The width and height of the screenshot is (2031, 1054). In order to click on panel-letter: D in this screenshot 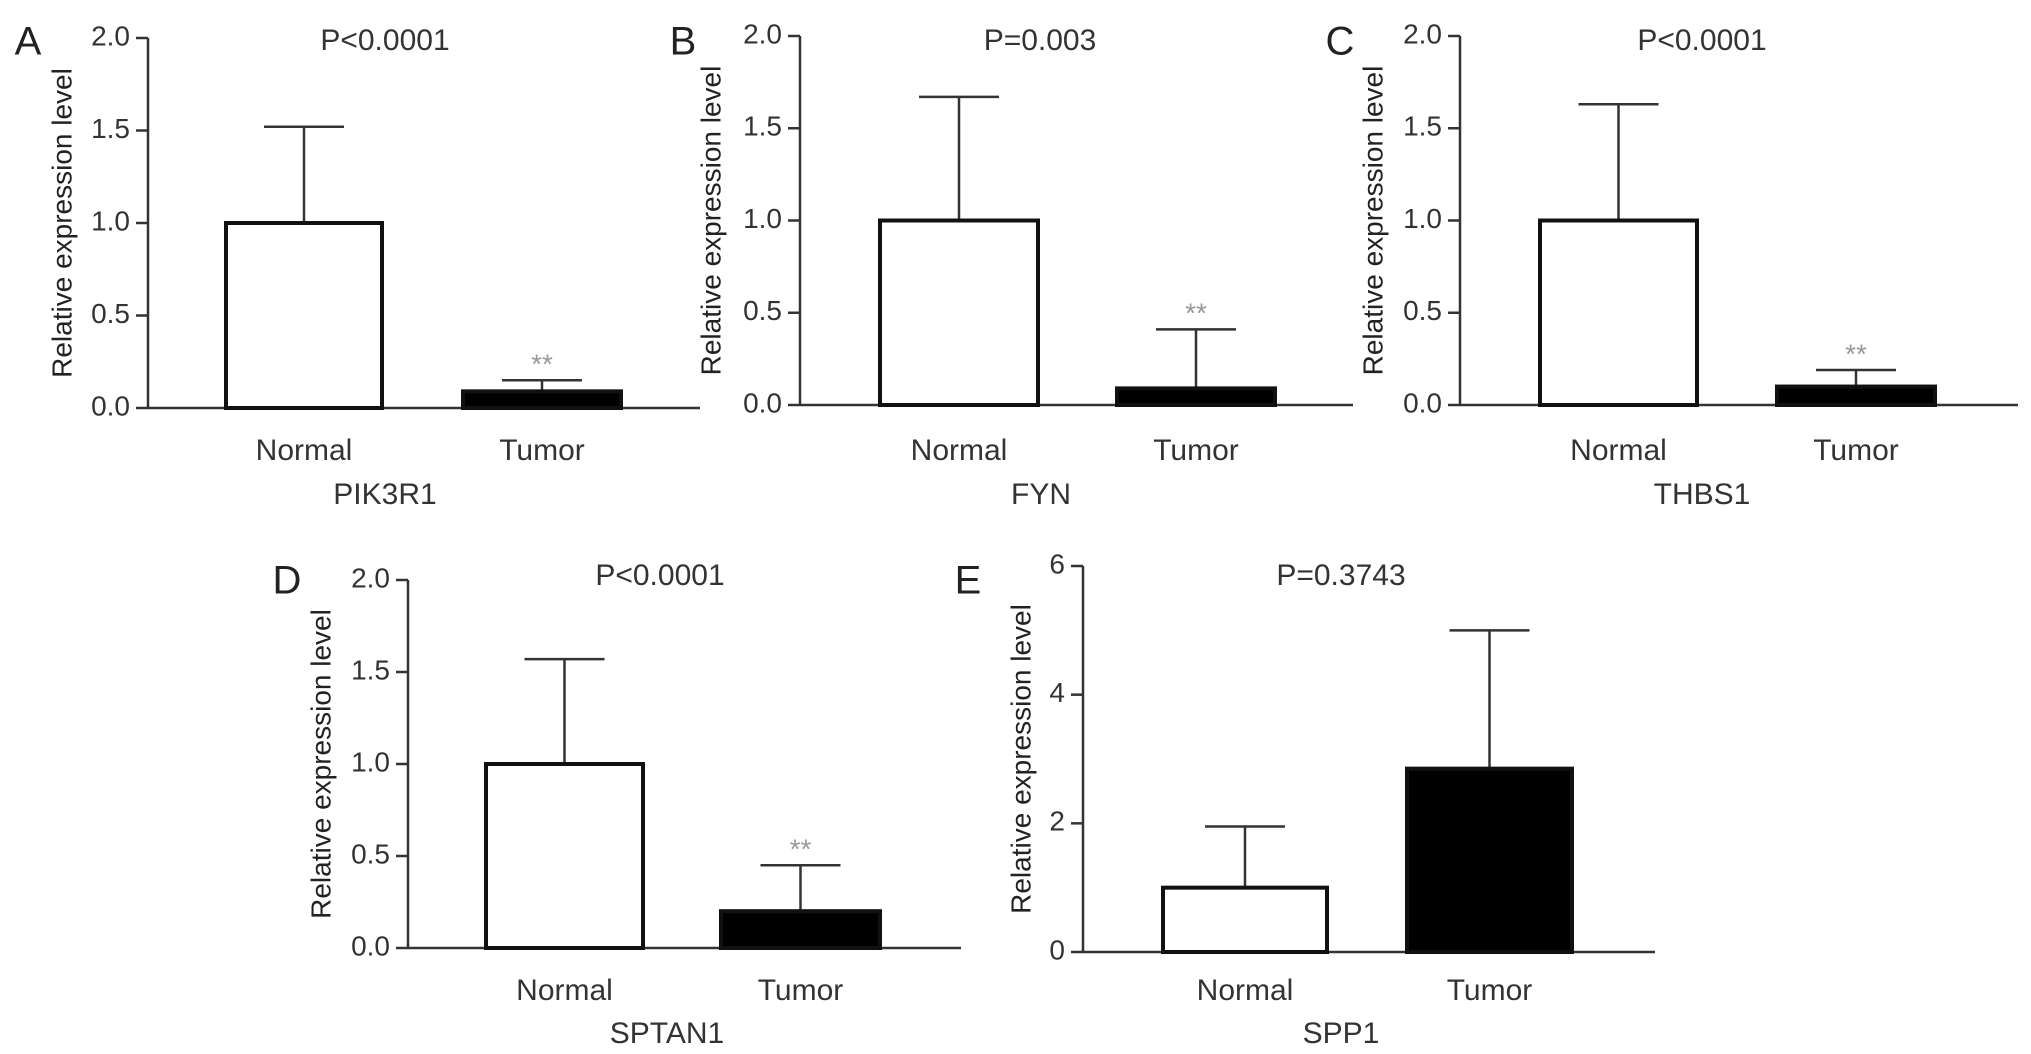, I will do `click(287, 581)`.